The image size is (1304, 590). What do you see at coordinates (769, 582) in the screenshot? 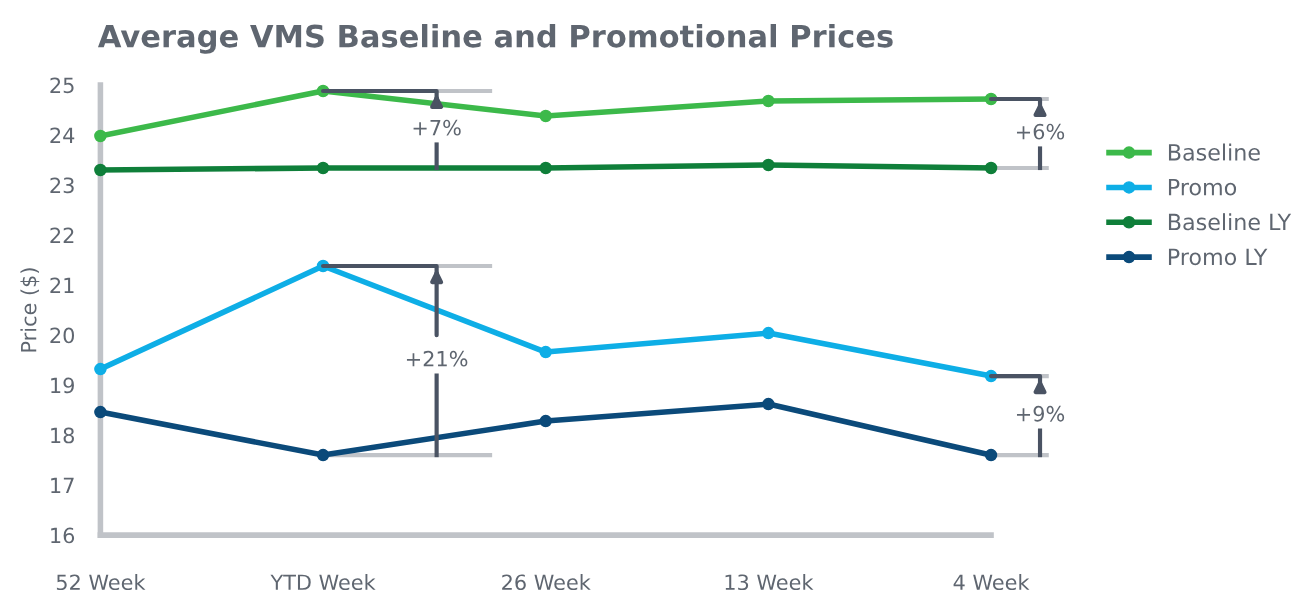
I see `x-tick-label: 13 Week` at bounding box center [769, 582].